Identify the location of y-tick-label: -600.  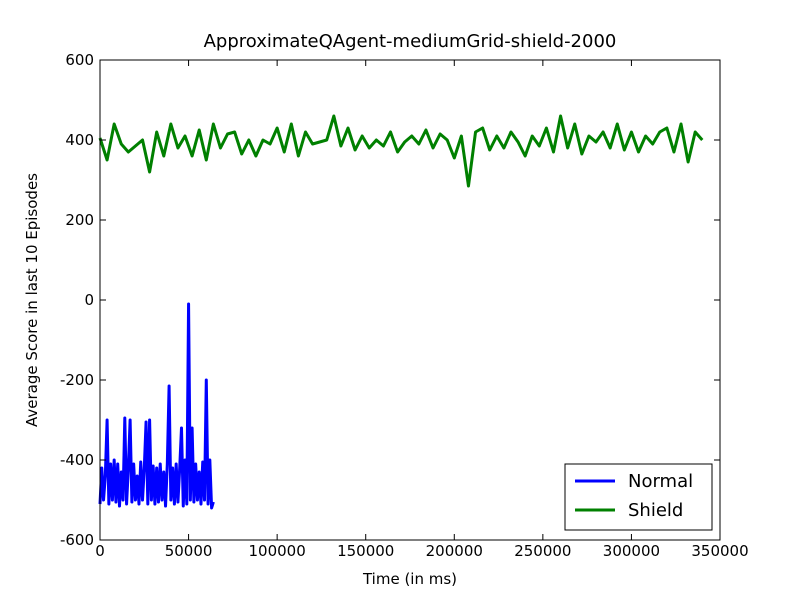
(77, 540).